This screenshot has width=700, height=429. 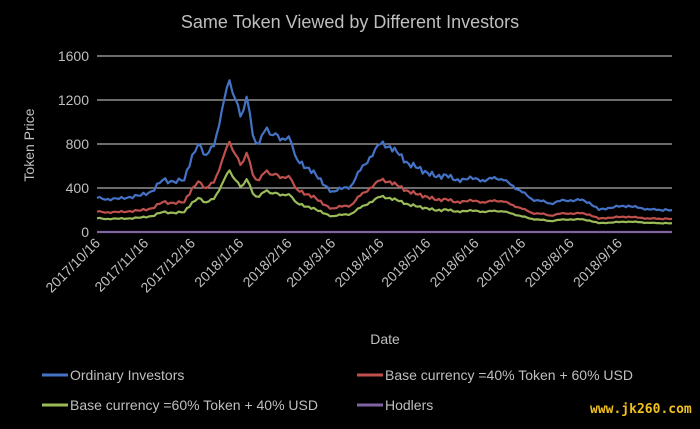 I want to click on x-tick-label: 2018/7/16, so click(x=501, y=263).